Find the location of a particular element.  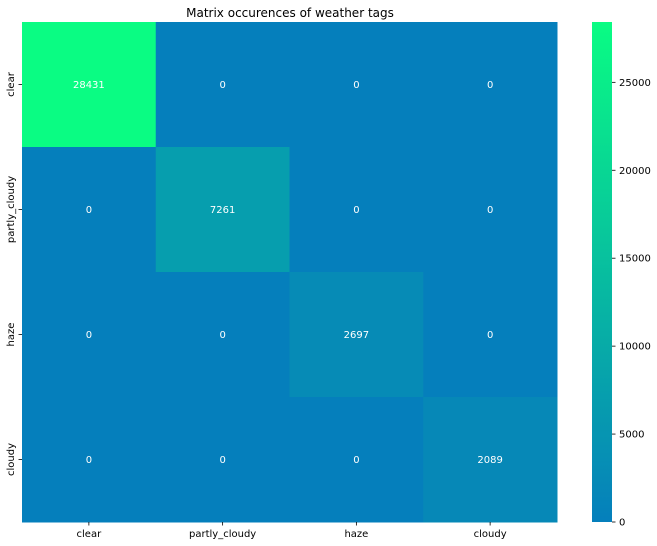

cell-value-label: 7261 is located at coordinates (222, 210).